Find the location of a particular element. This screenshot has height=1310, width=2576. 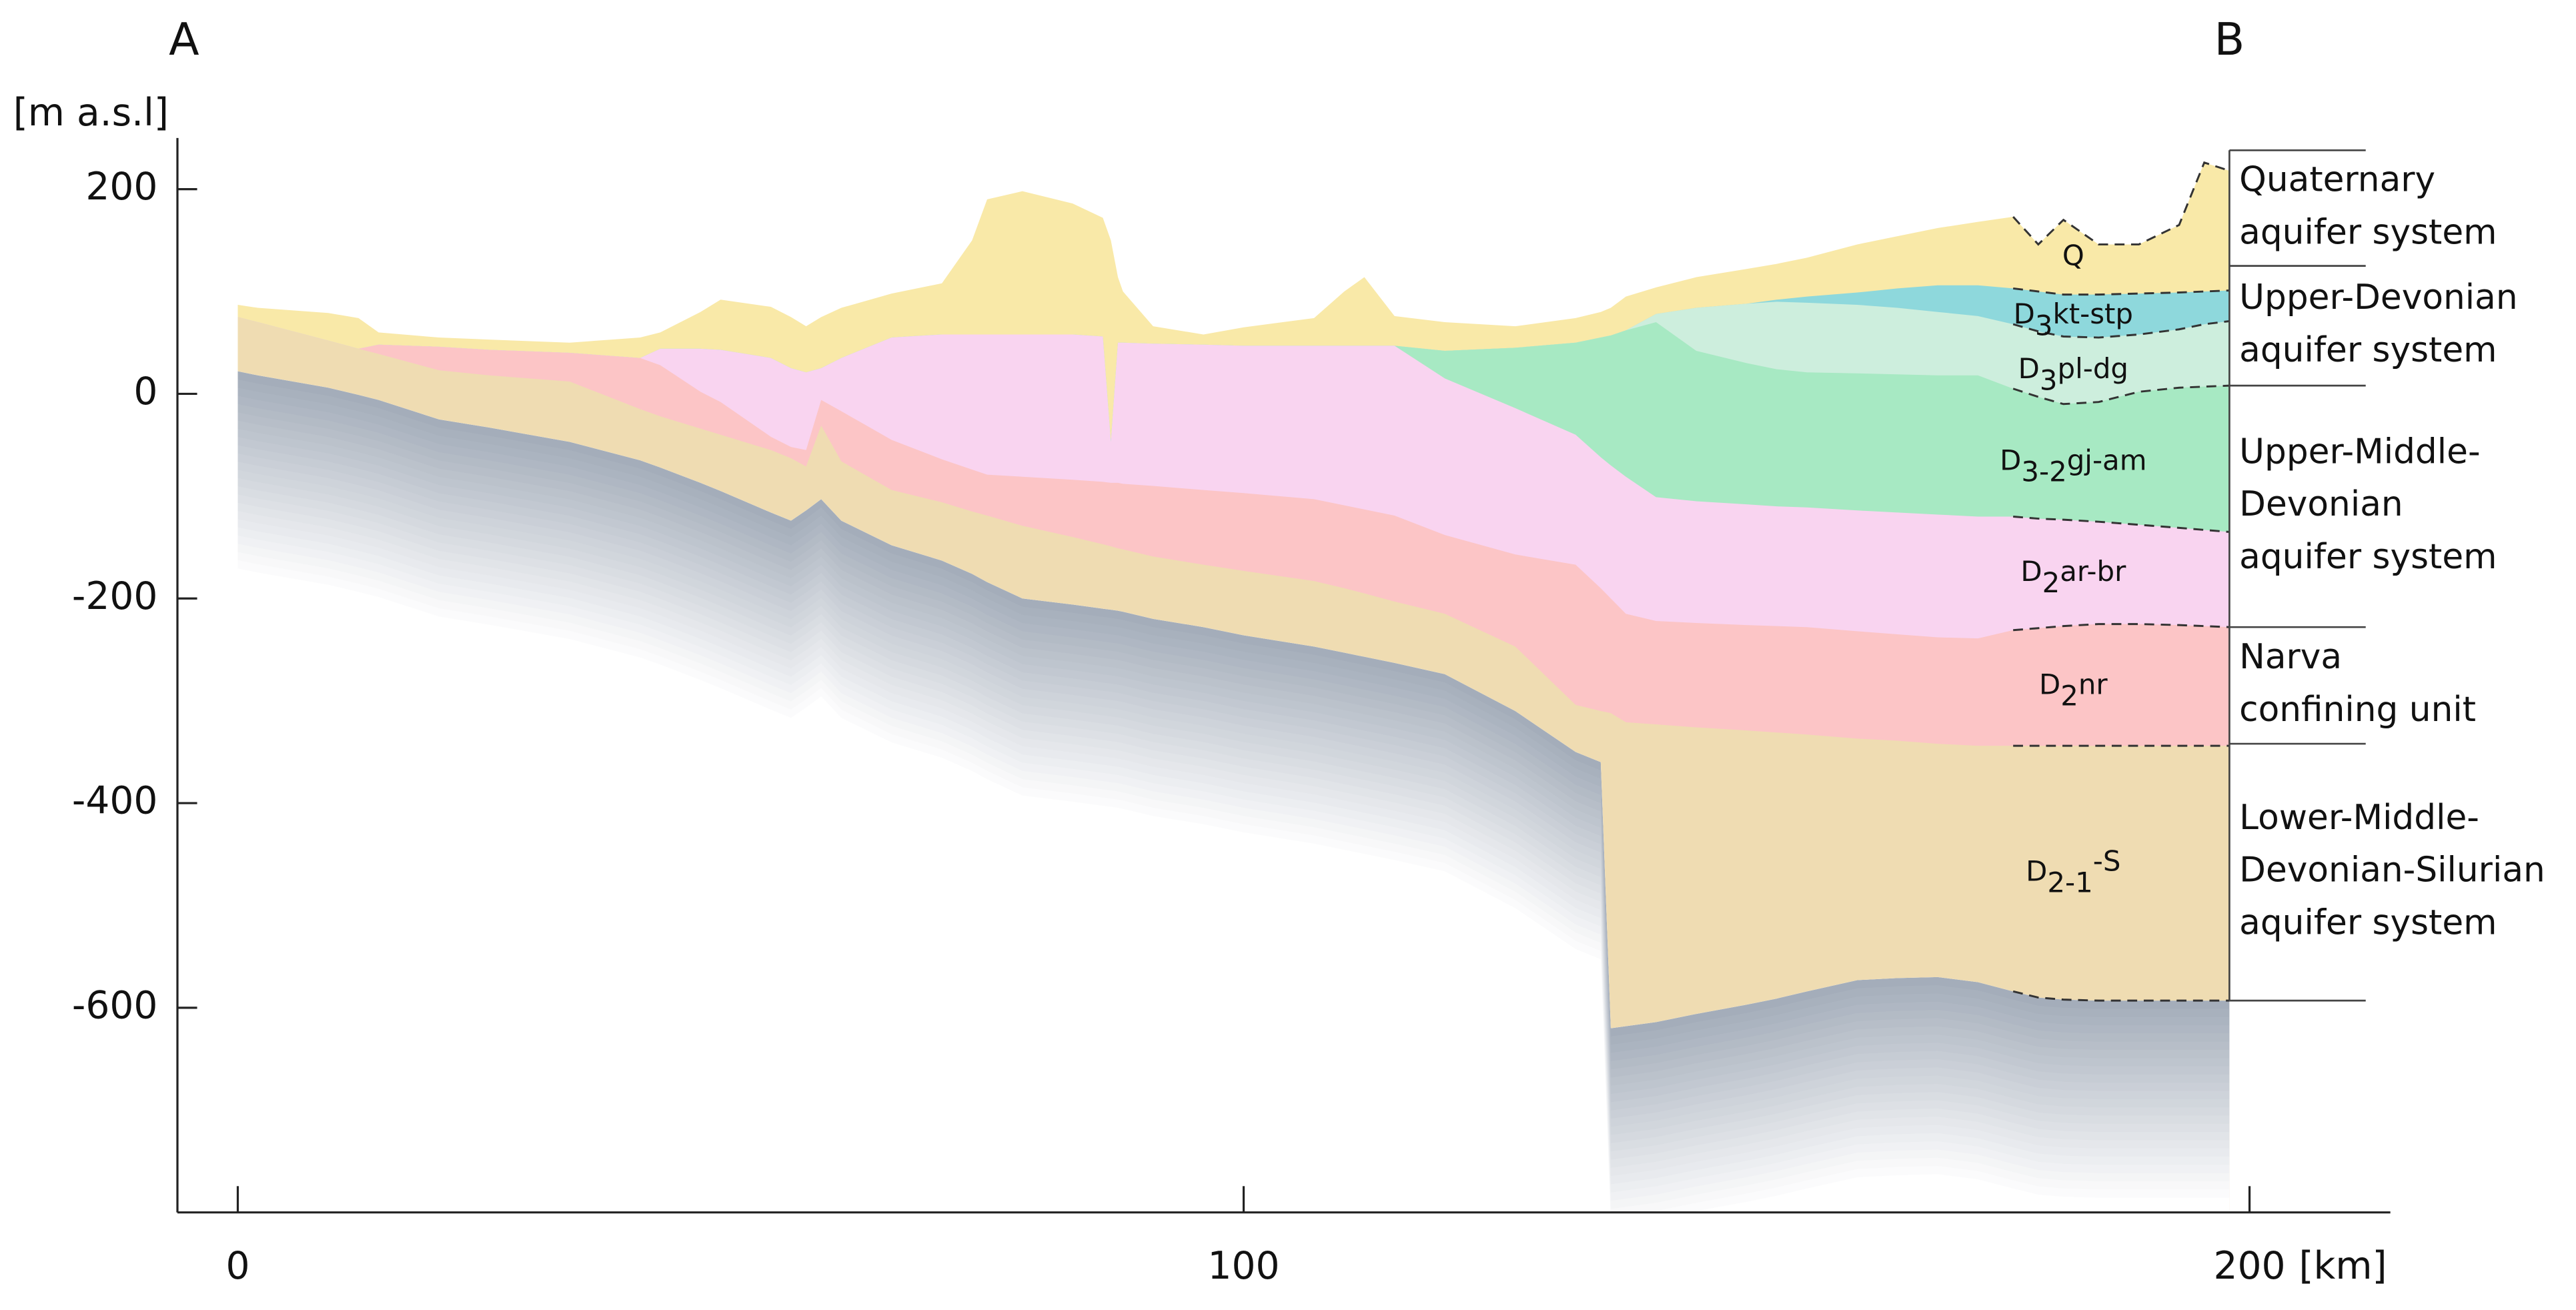

unit-label: Quaternary is located at coordinates (2337, 180).